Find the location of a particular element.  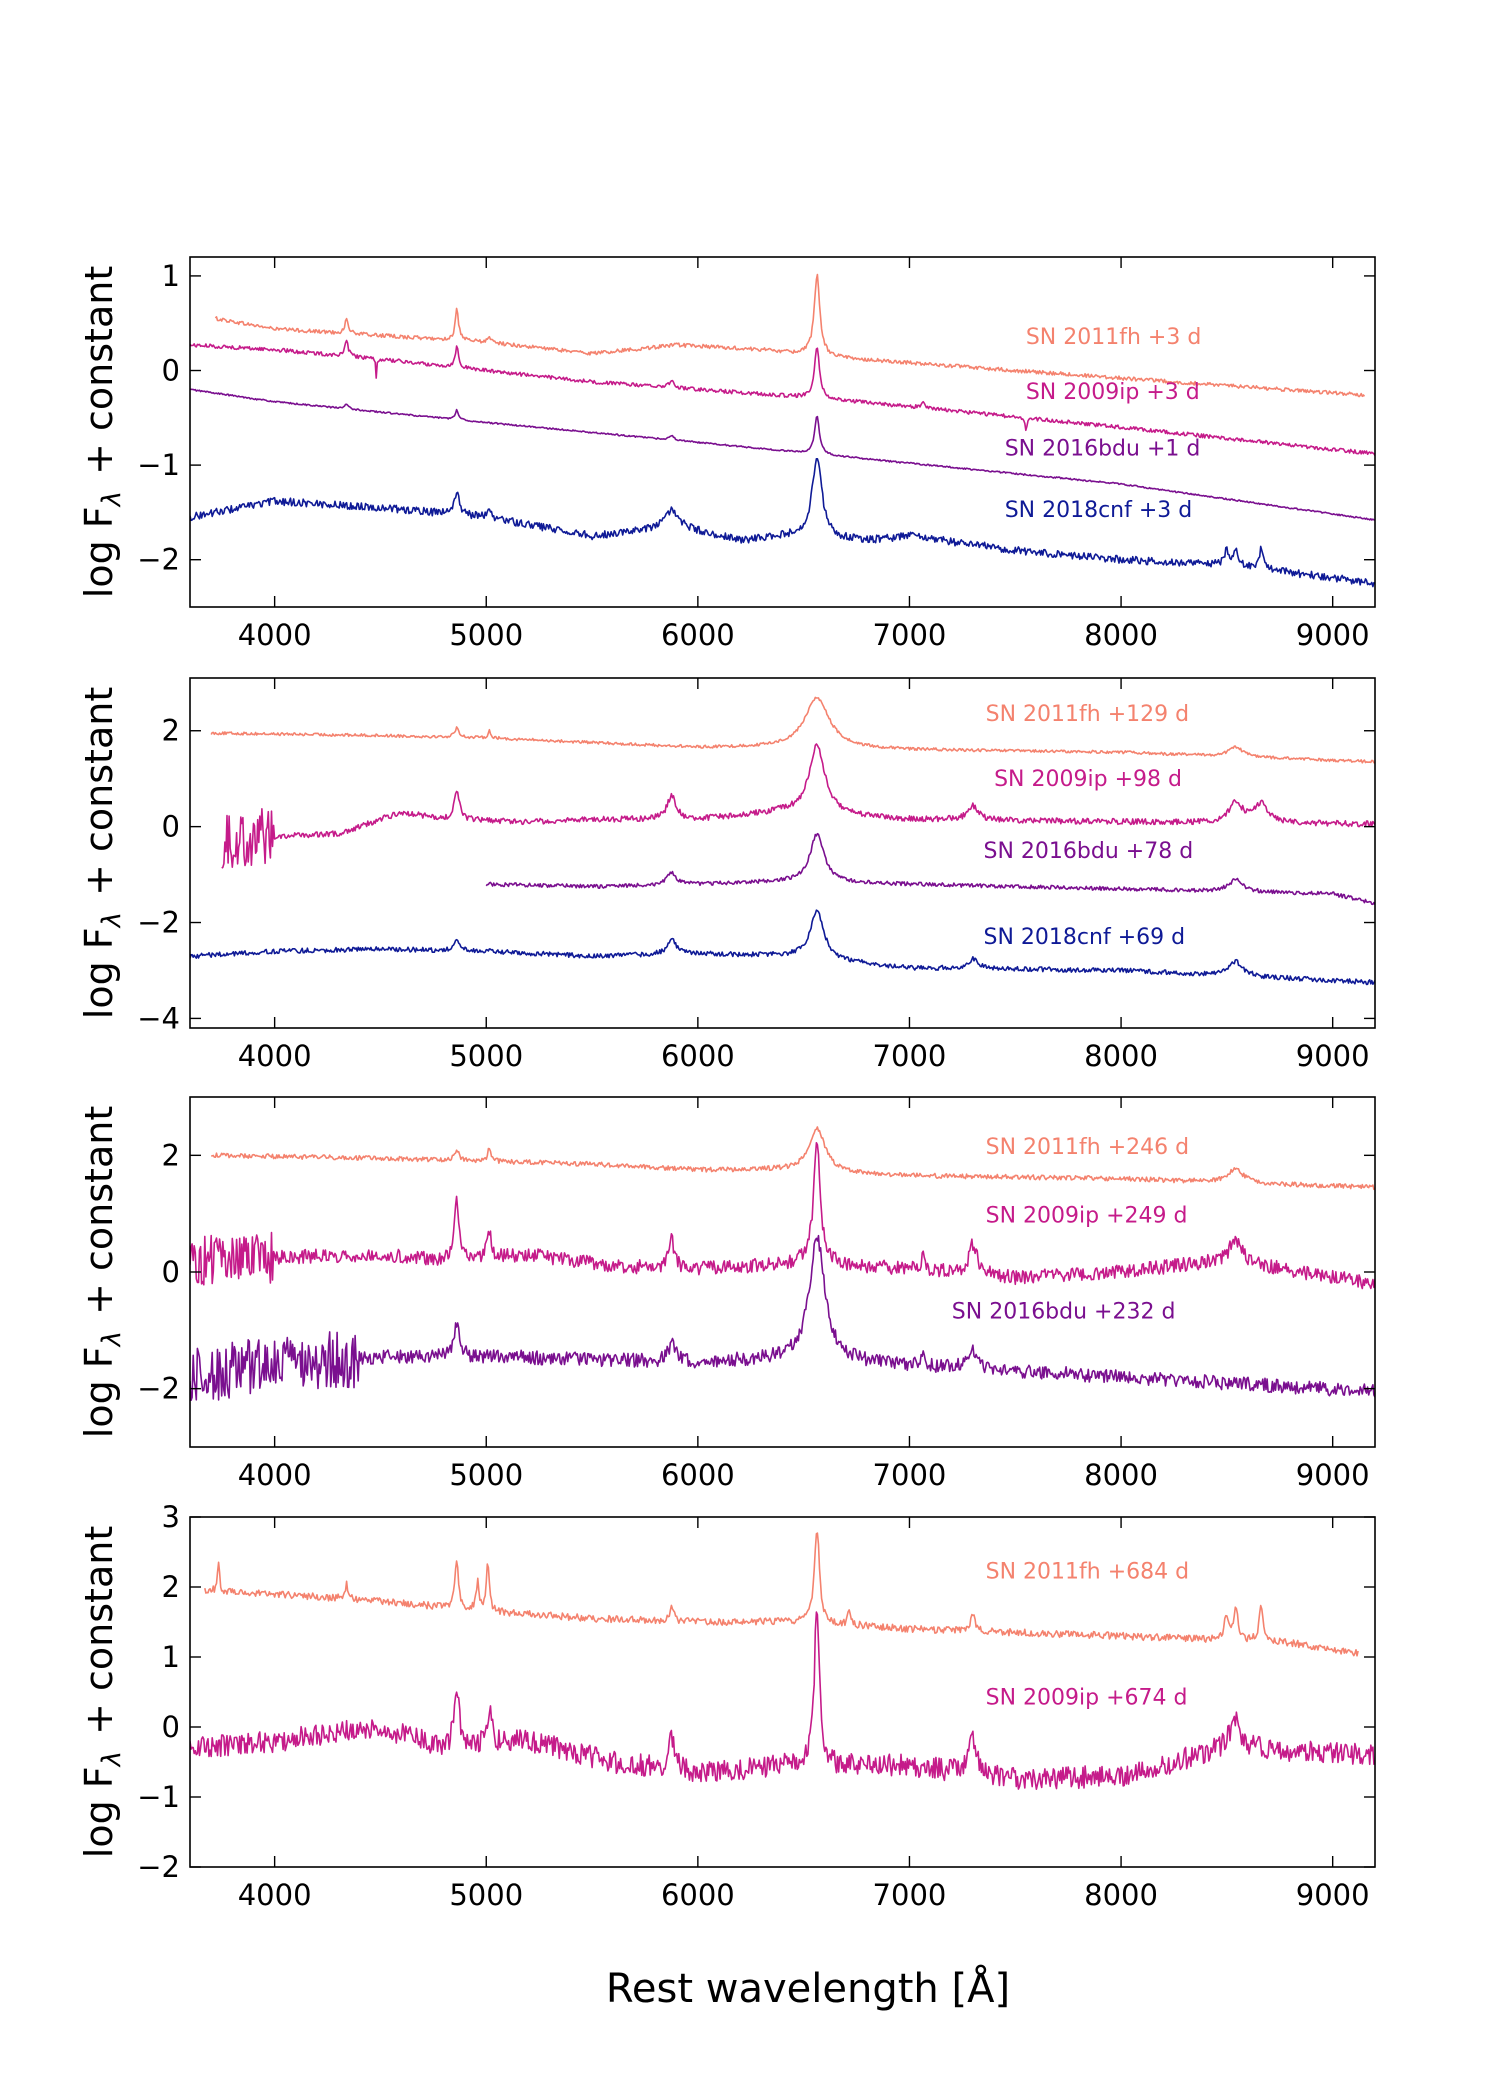

series-label-sn-2011fh: SN 2011fh +246 d is located at coordinates (1087, 1147).